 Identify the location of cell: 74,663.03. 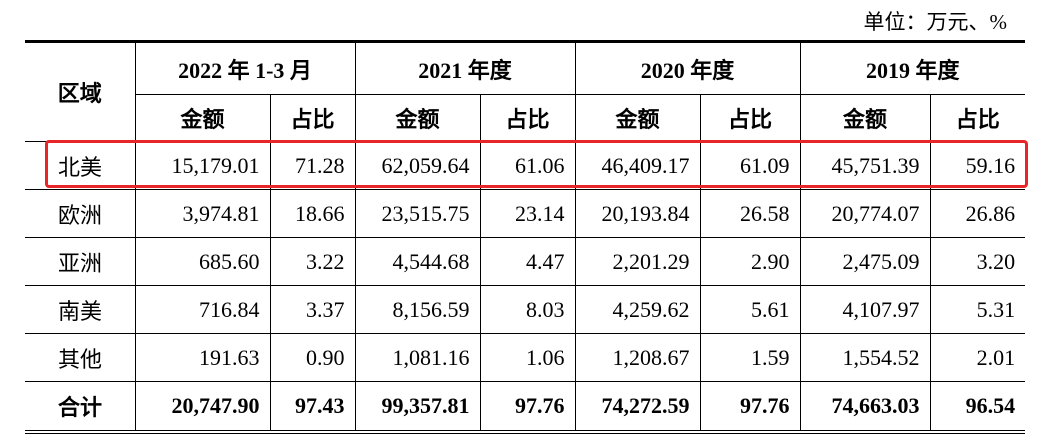
(865, 407).